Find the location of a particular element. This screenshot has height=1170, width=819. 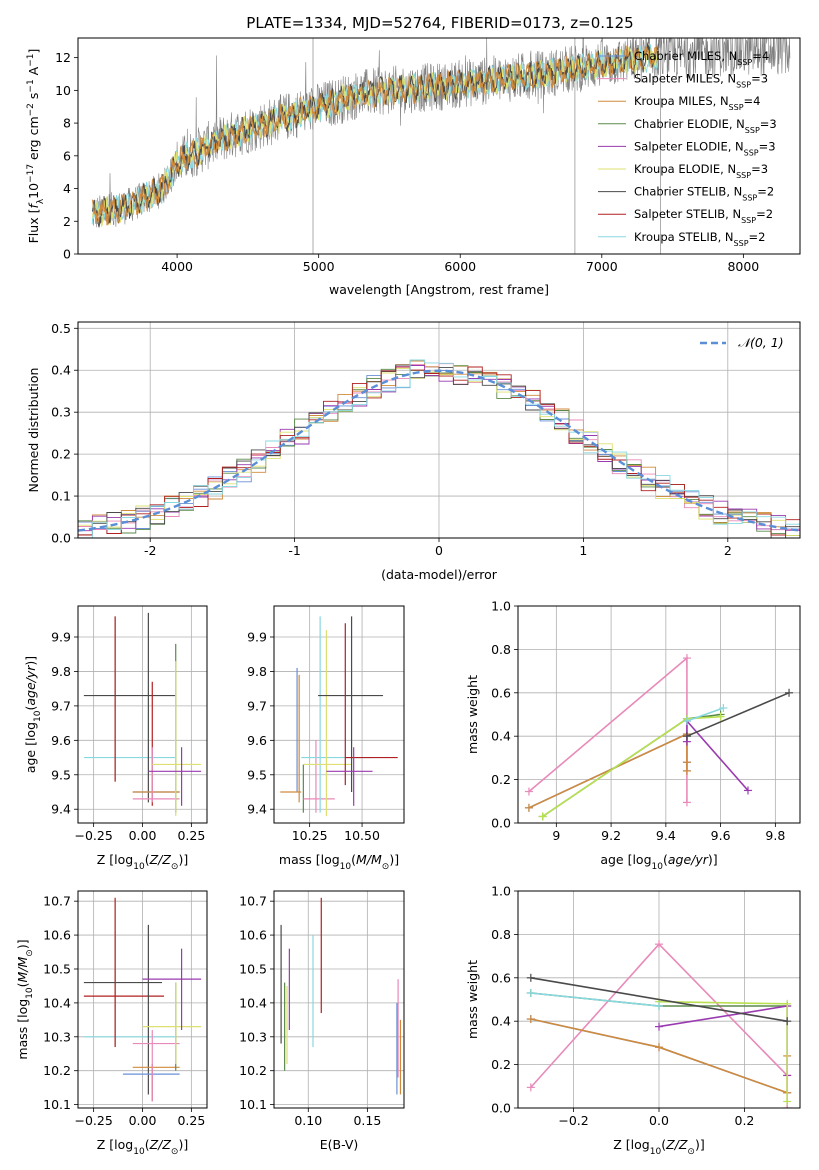

y-tick-label: 10.6 is located at coordinates (253, 935).